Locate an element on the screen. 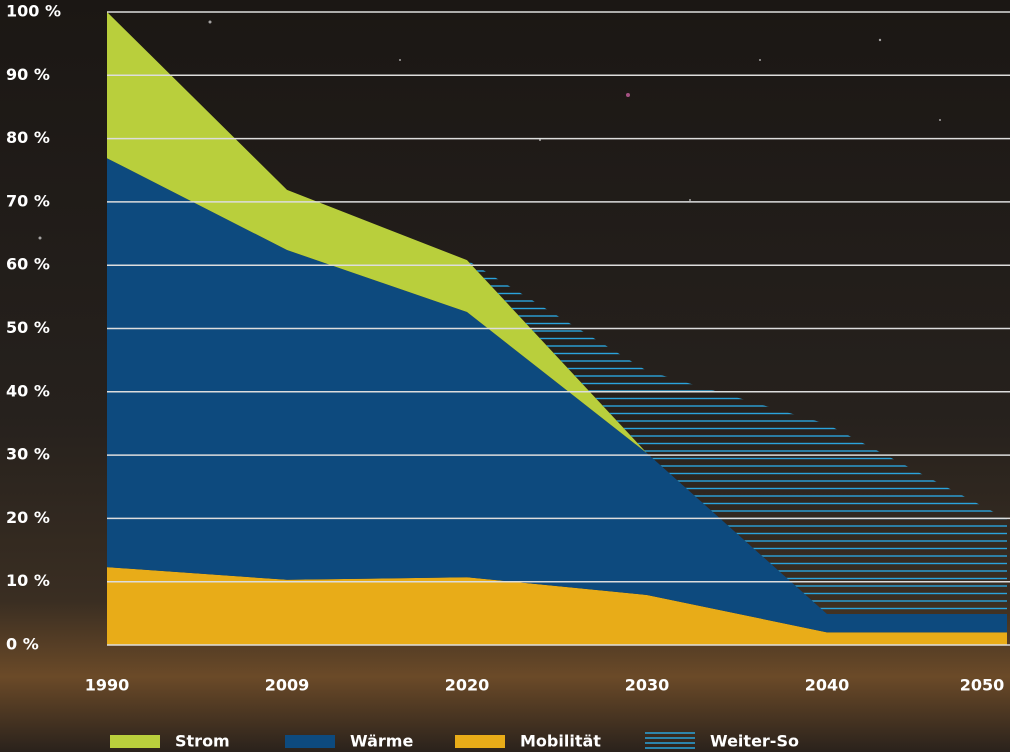  x-tick-label: 2009 is located at coordinates (287, 685).